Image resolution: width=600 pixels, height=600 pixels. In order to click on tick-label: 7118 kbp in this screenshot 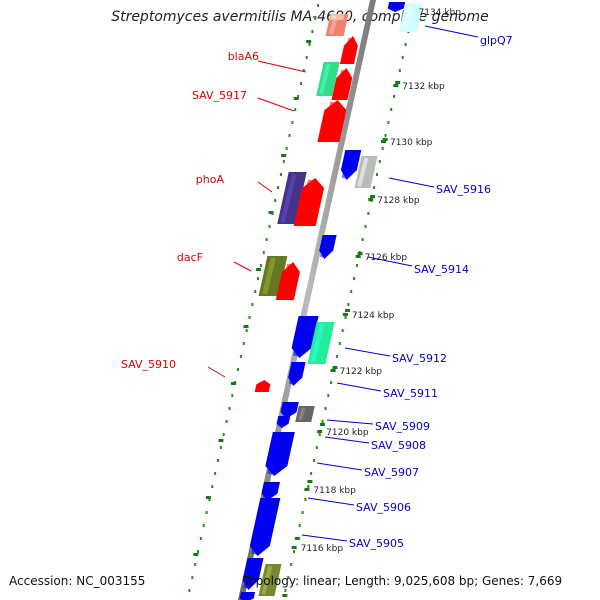, I will do `click(334, 491)`.